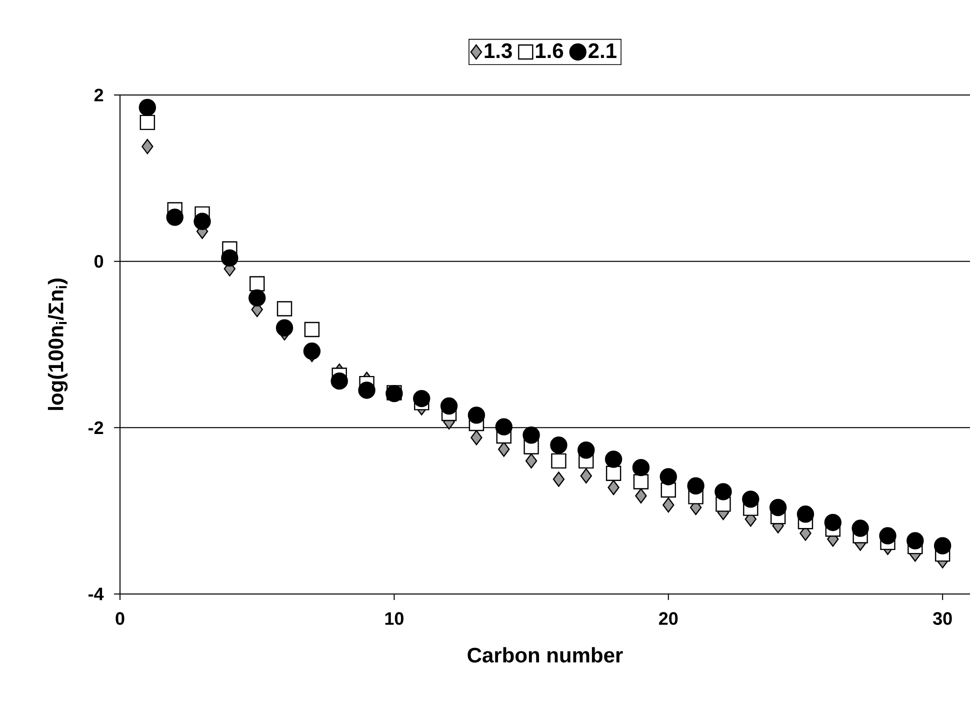 The width and height of the screenshot is (975, 715). Describe the element at coordinates (394, 618) in the screenshot. I see `x-tick-label: 10` at that location.